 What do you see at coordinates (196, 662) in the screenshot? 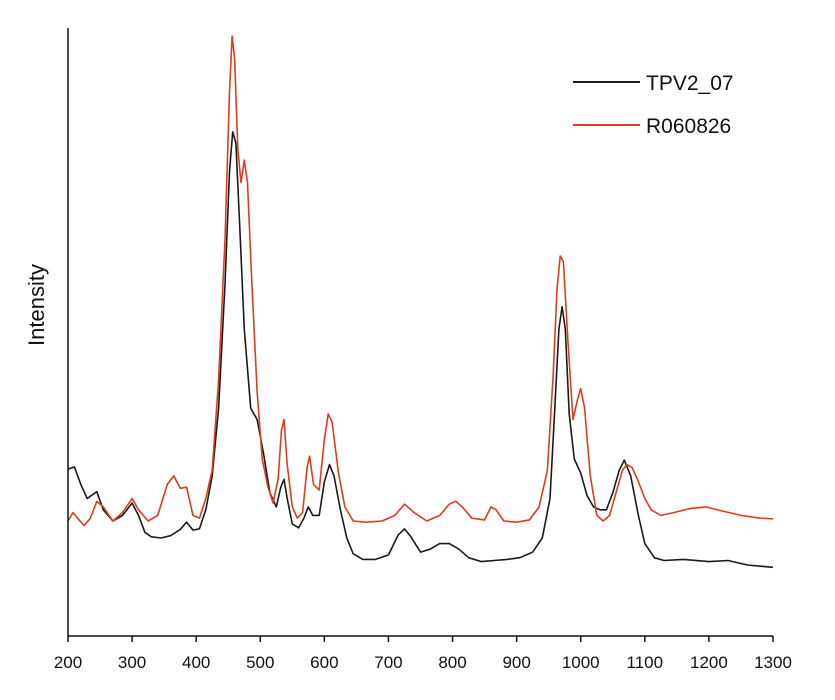
I see `x-tick-label: 400` at bounding box center [196, 662].